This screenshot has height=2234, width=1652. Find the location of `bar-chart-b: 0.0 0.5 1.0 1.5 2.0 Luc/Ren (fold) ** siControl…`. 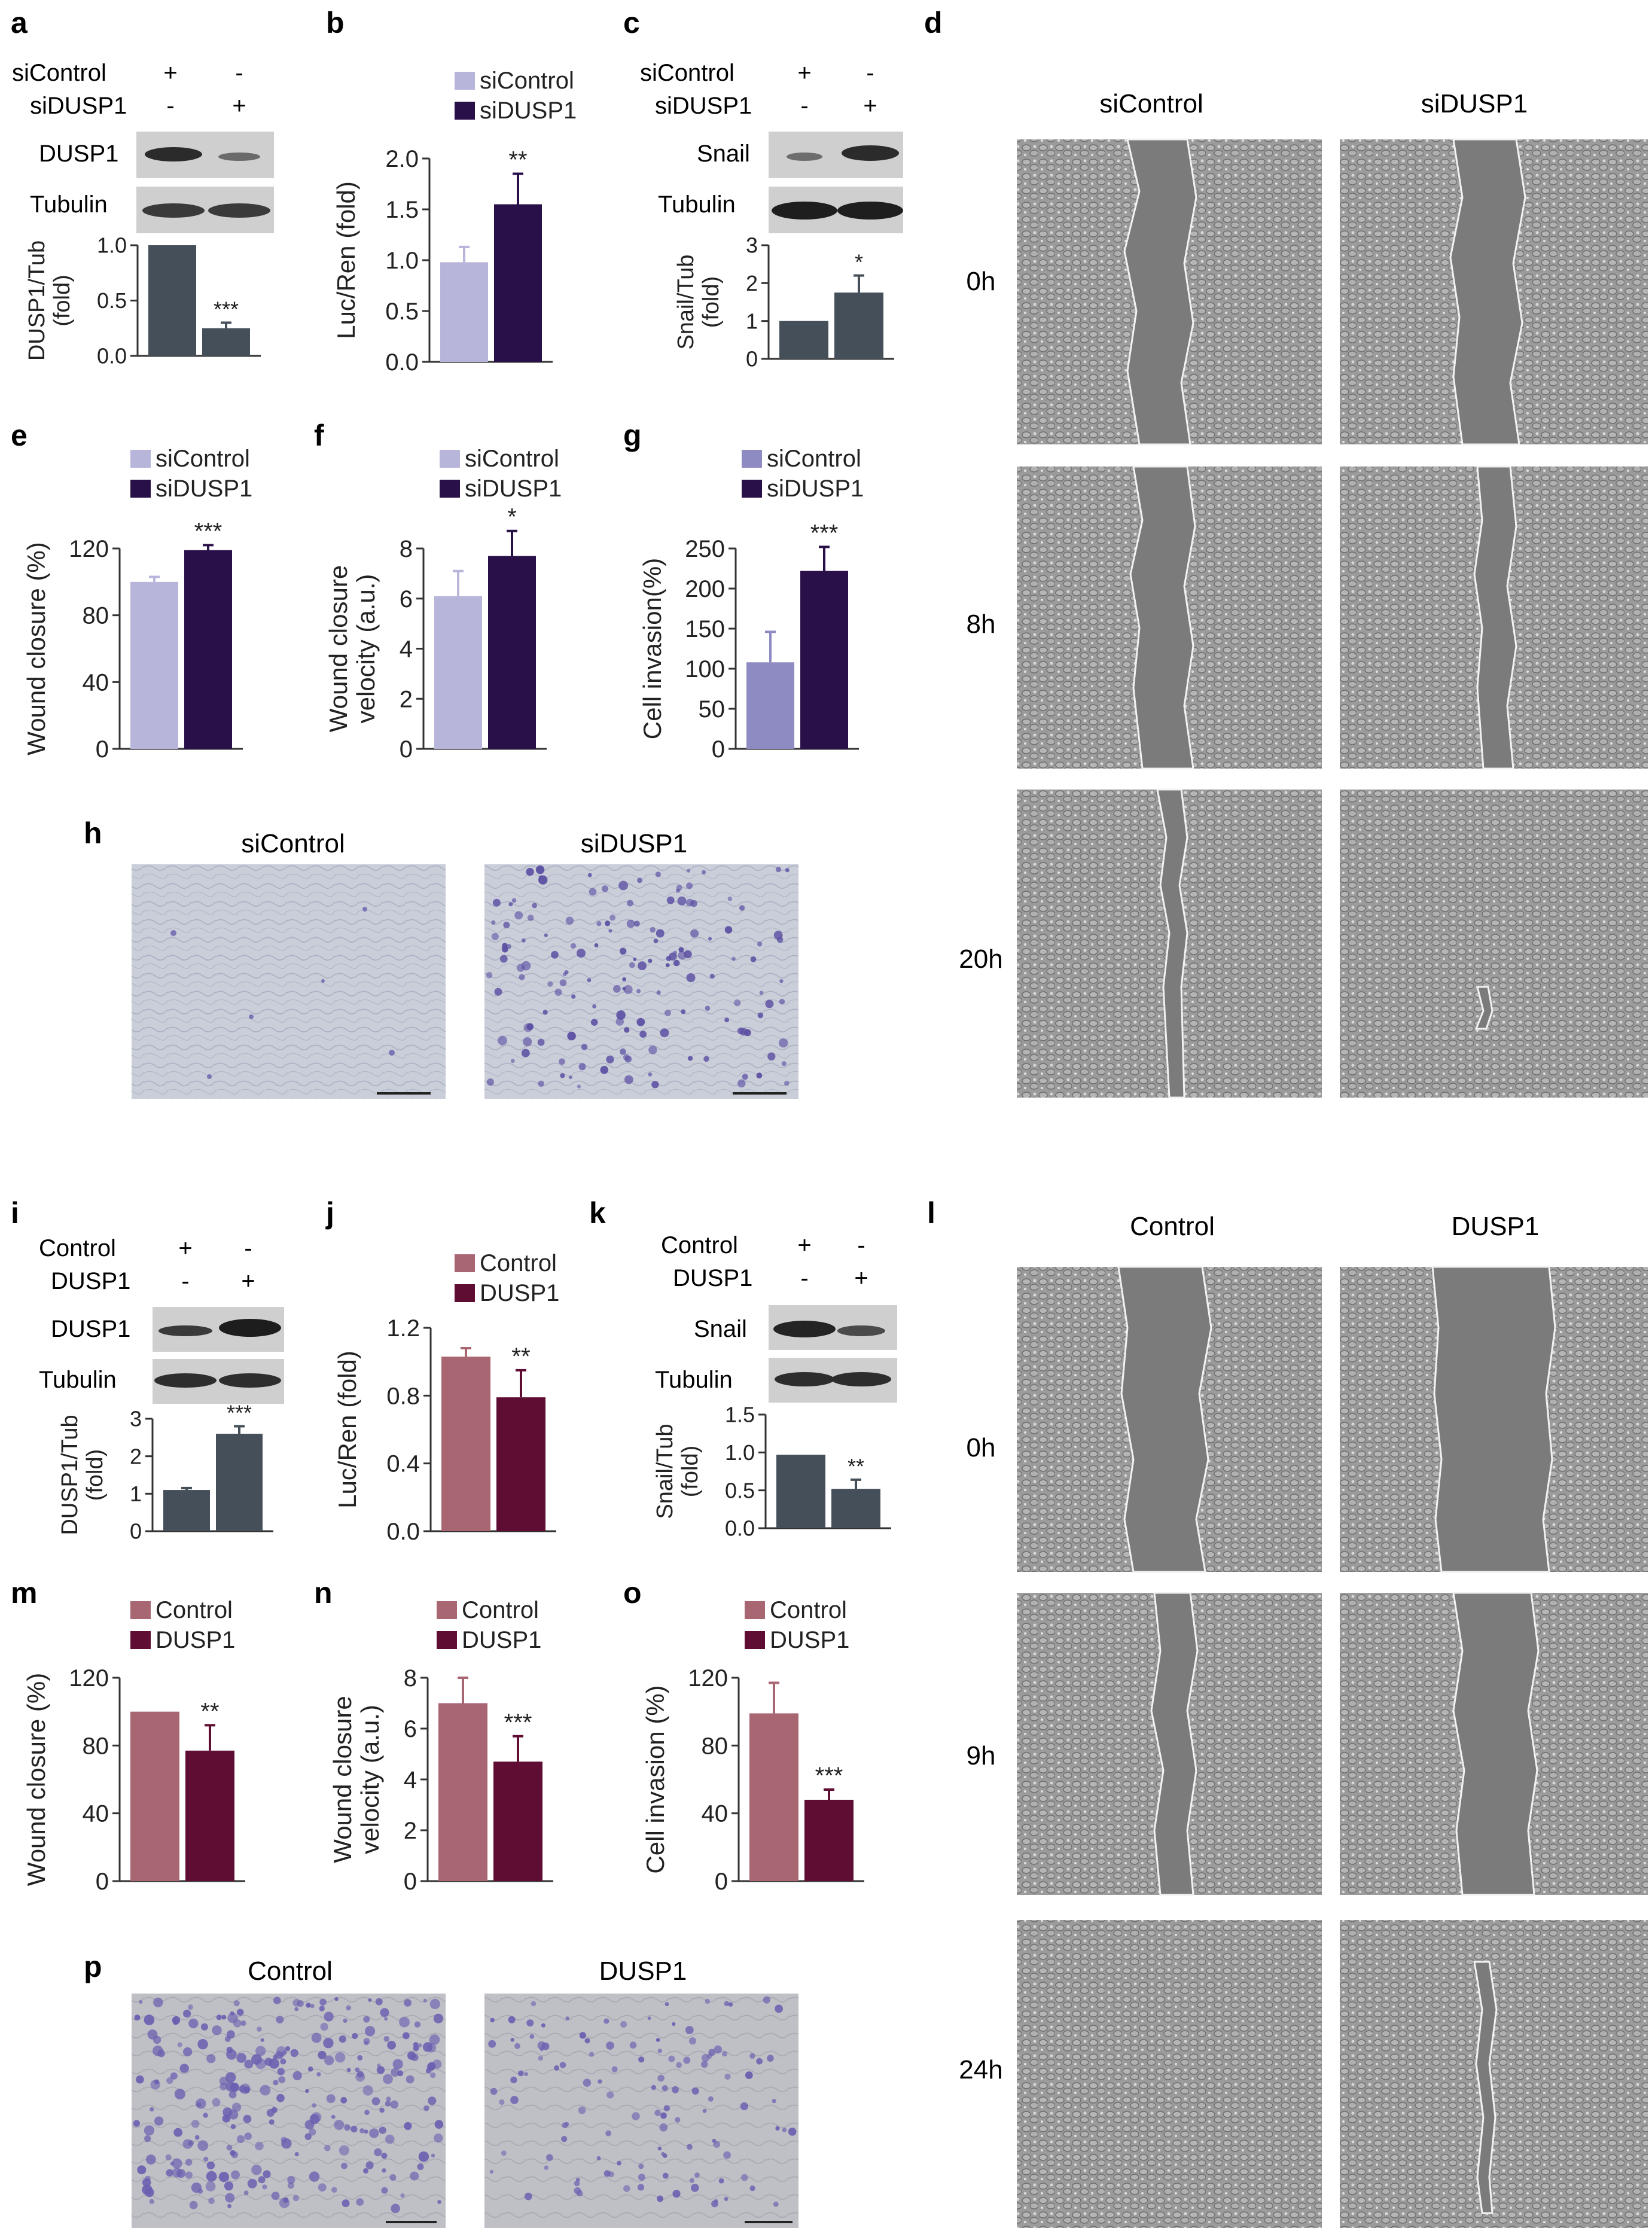

bar-chart-b: 0.0 0.5 1.0 1.5 2.0 Luc/Ren (fold) ** siControl… is located at coordinates (454, 222).